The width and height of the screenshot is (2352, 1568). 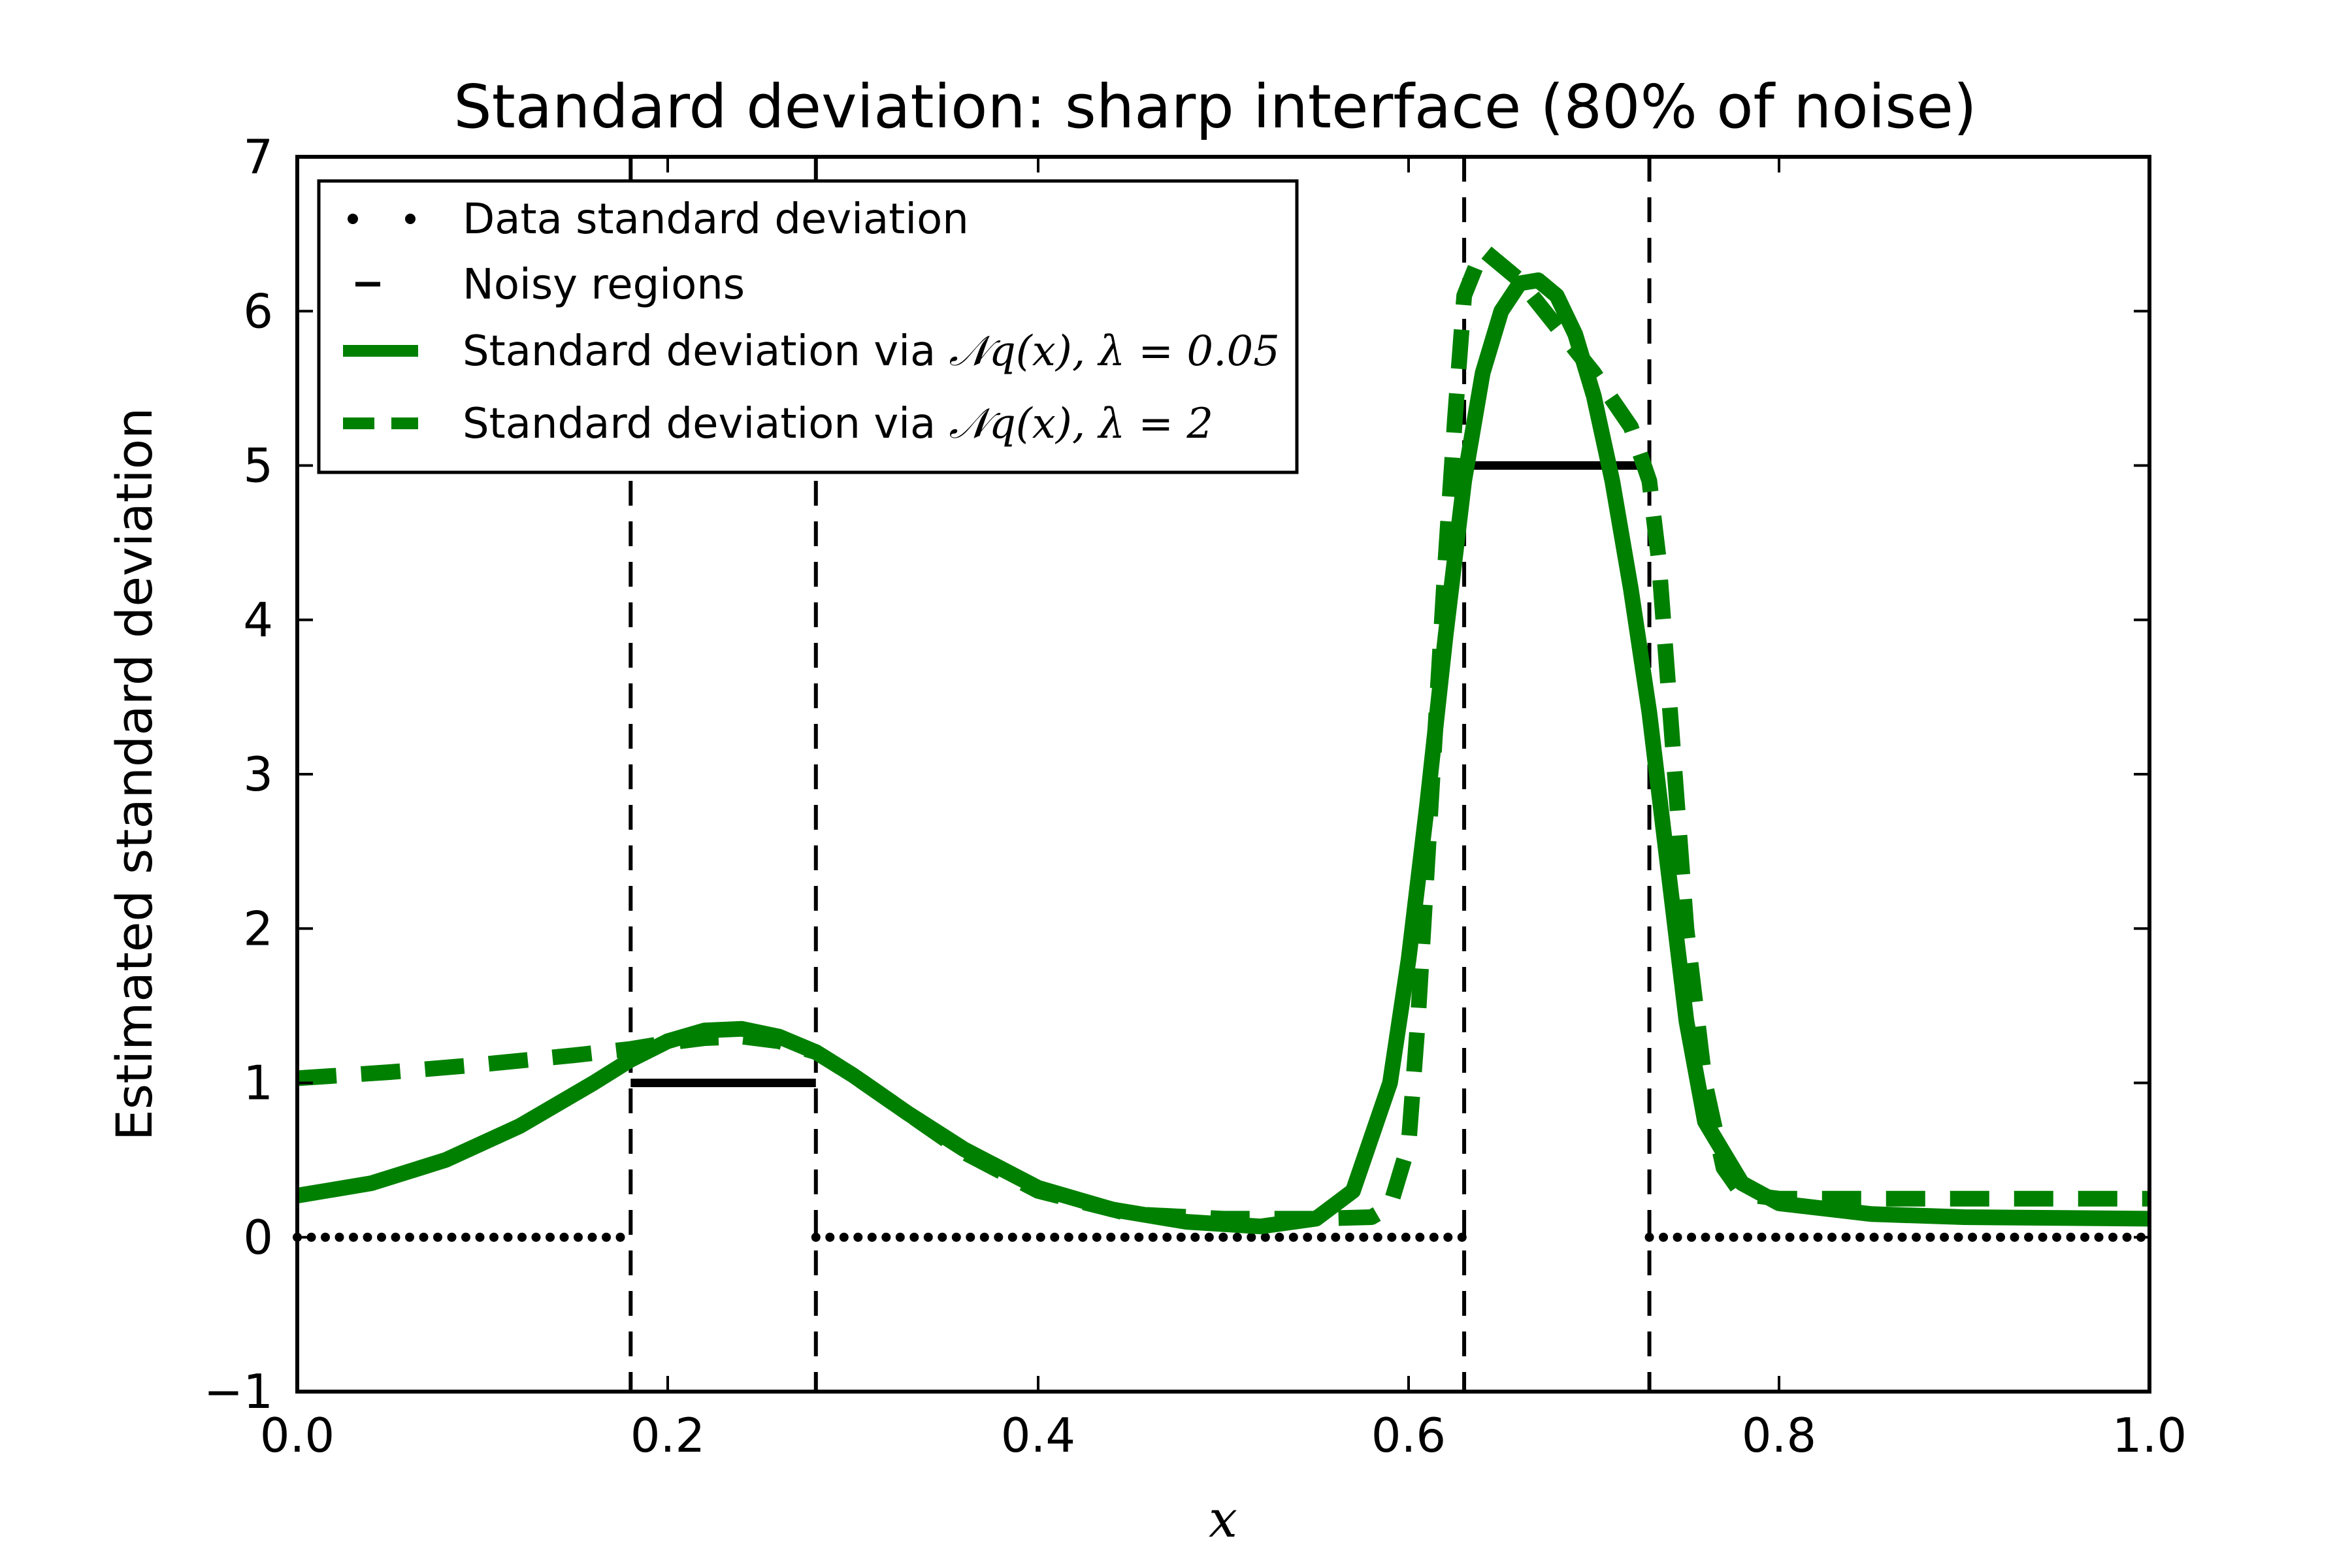 I want to click on y-tick-label: 2, so click(x=258, y=928).